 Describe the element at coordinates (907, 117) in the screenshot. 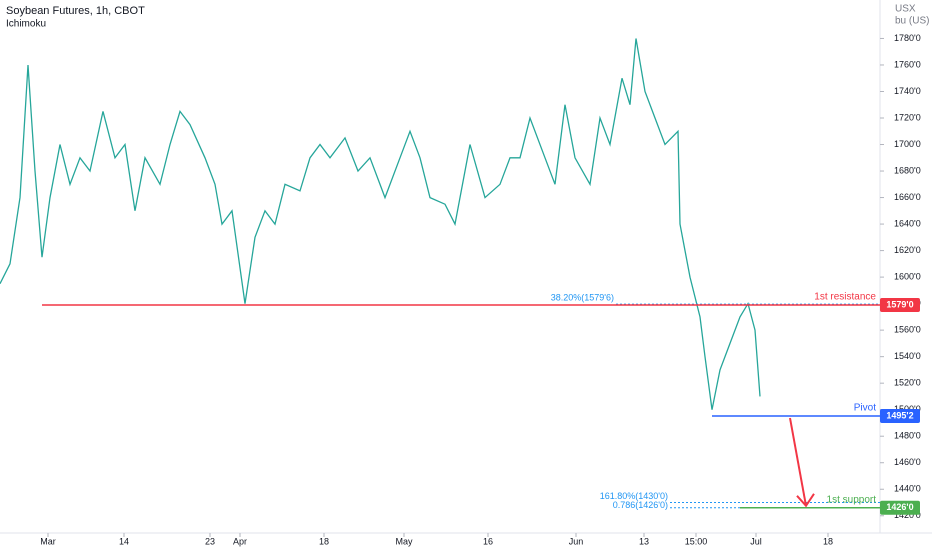

I see `y-tick-label: 1720'0` at that location.